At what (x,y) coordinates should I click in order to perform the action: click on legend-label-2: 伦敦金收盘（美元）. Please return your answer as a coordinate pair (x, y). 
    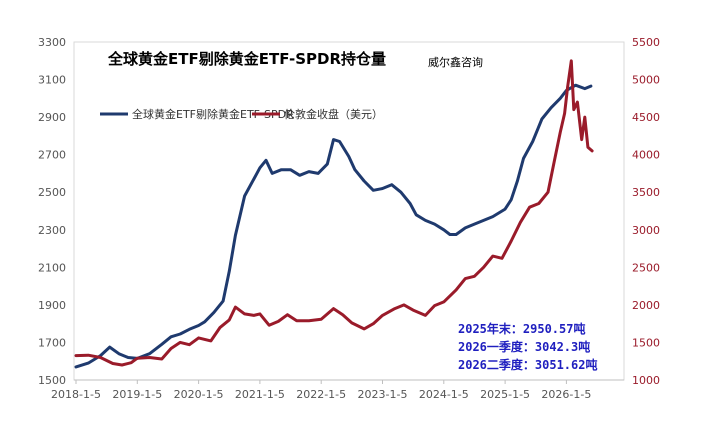
    Looking at the image, I should click on (333, 114).